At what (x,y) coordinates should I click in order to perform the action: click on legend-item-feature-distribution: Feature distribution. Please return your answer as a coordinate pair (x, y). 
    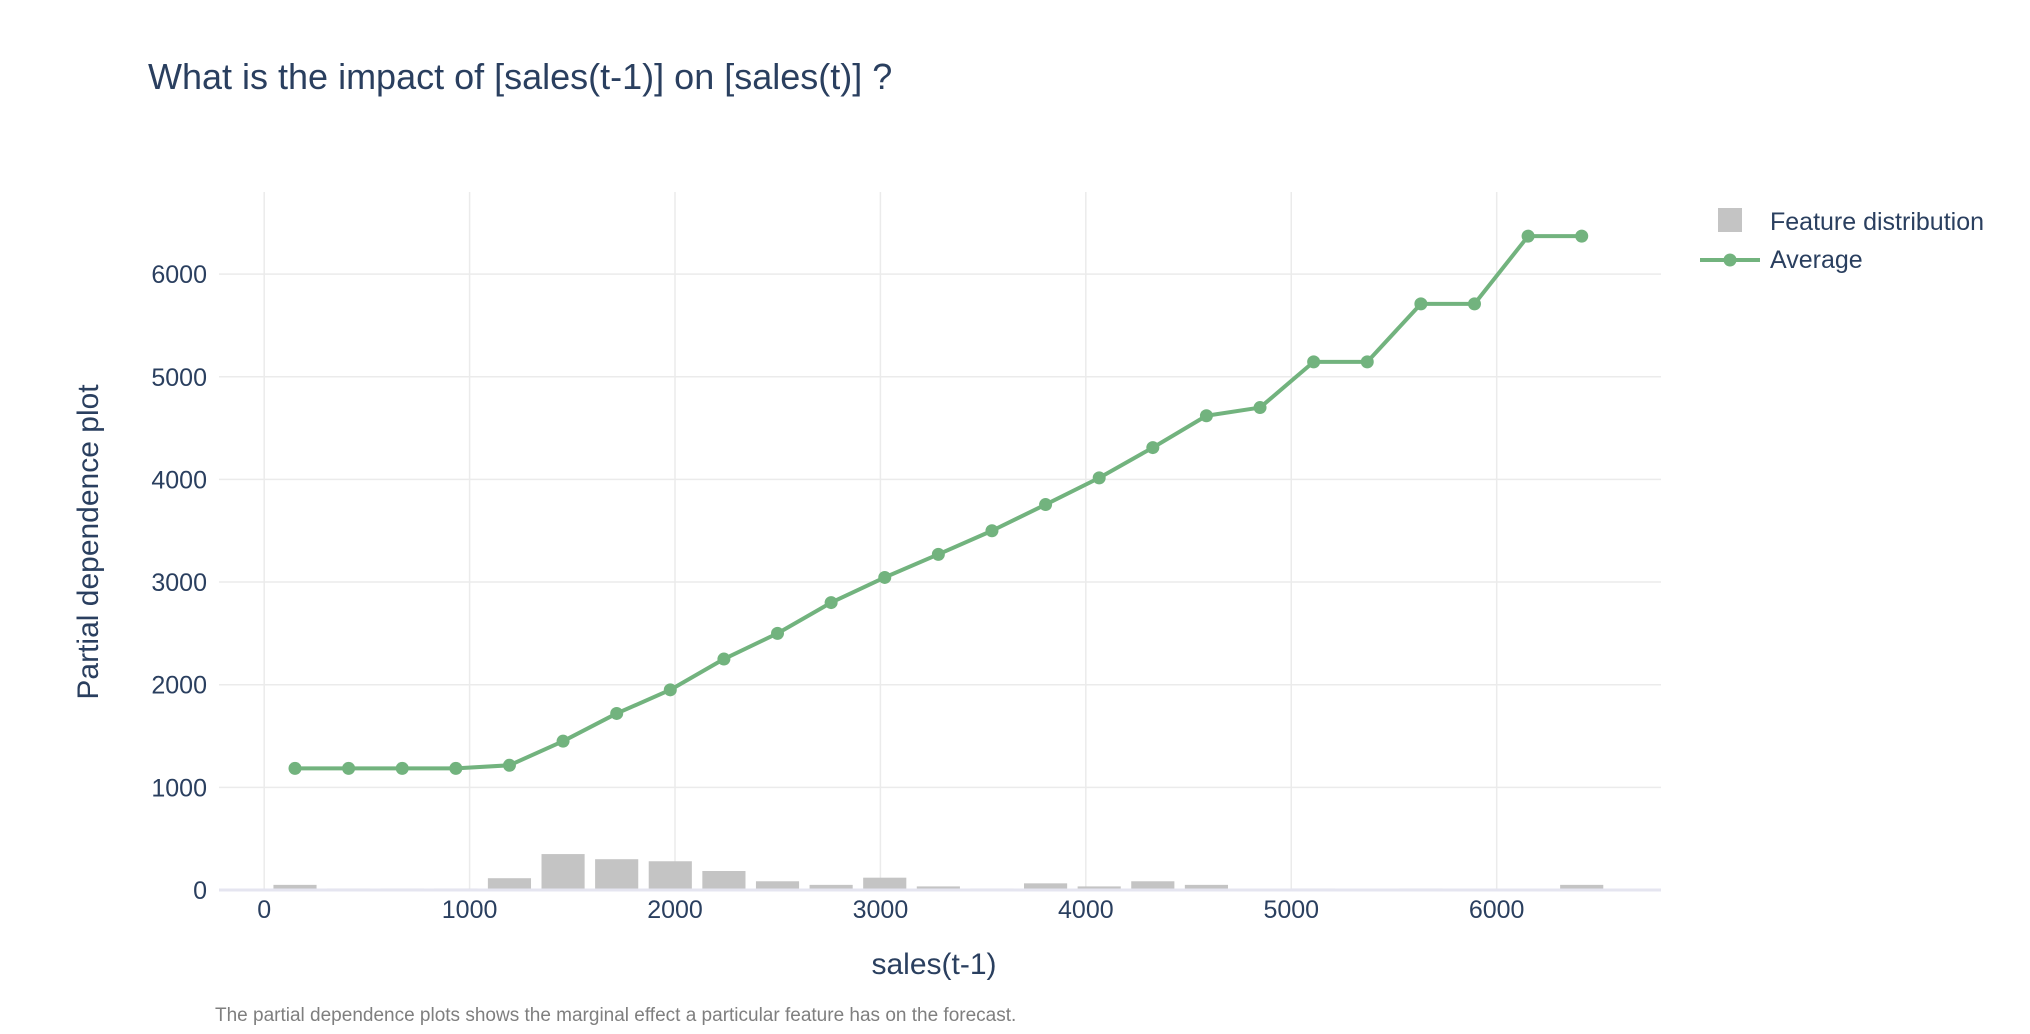
    Looking at the image, I should click on (1851, 222).